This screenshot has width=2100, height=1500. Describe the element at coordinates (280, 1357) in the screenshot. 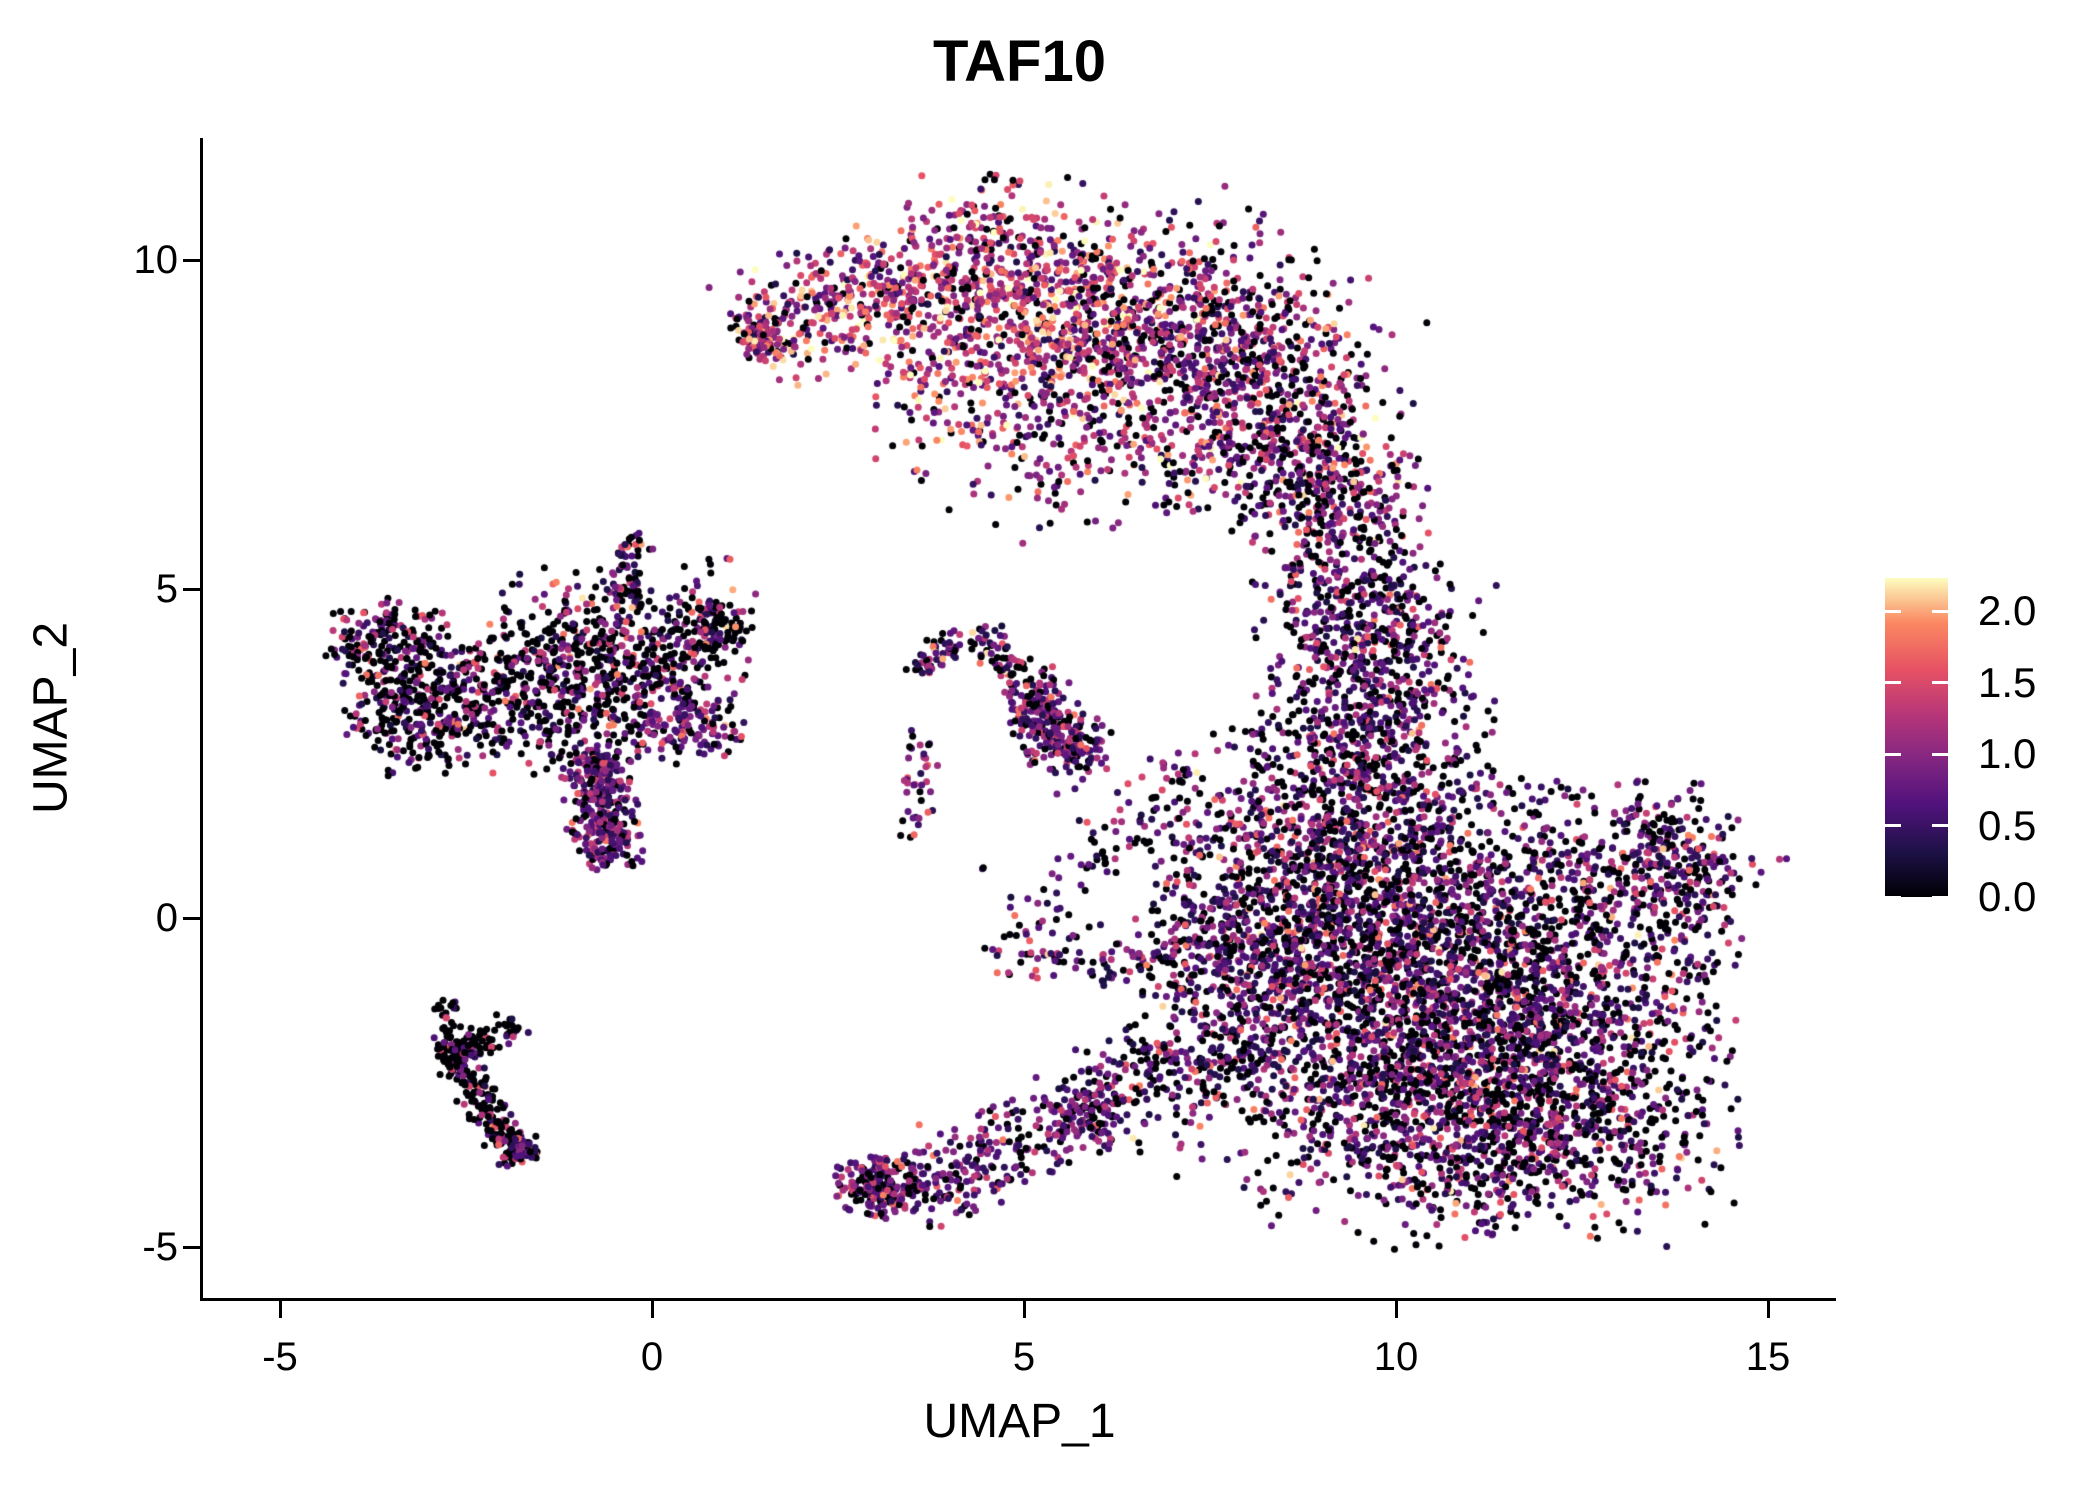

I see `x-tick-label: -5` at that location.